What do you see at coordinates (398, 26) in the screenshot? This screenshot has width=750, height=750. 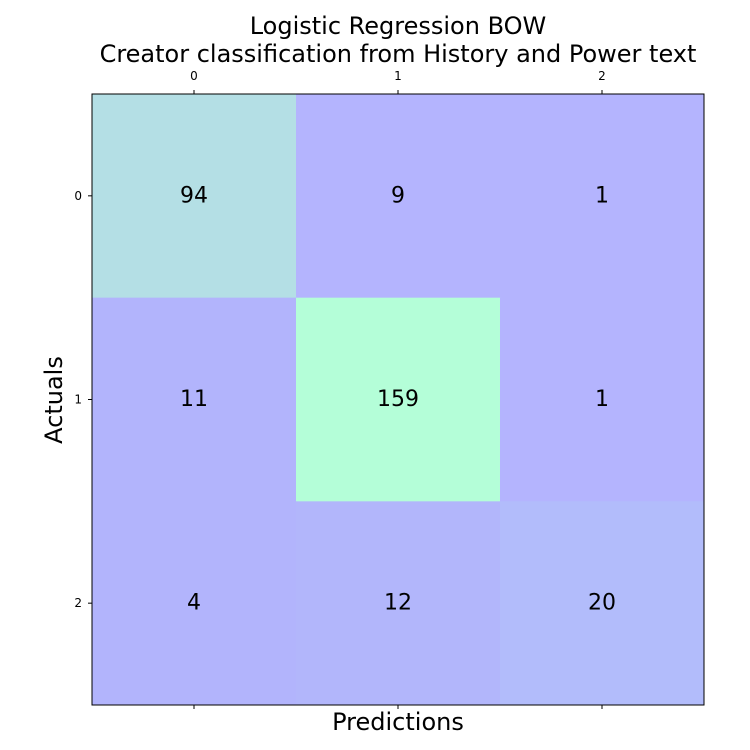 I see `chart-title-line-1: Logistic Regression BOW` at bounding box center [398, 26].